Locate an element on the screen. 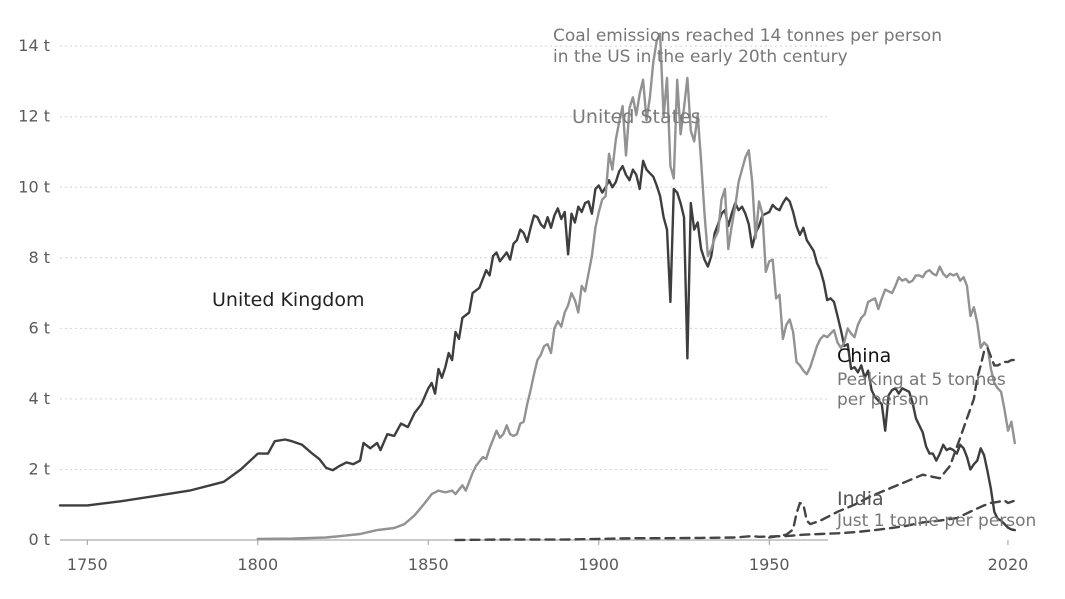 Image resolution: width=1065 pixels, height=599 pixels. us-note-line-2: in the US in the early 20th century is located at coordinates (700, 57).